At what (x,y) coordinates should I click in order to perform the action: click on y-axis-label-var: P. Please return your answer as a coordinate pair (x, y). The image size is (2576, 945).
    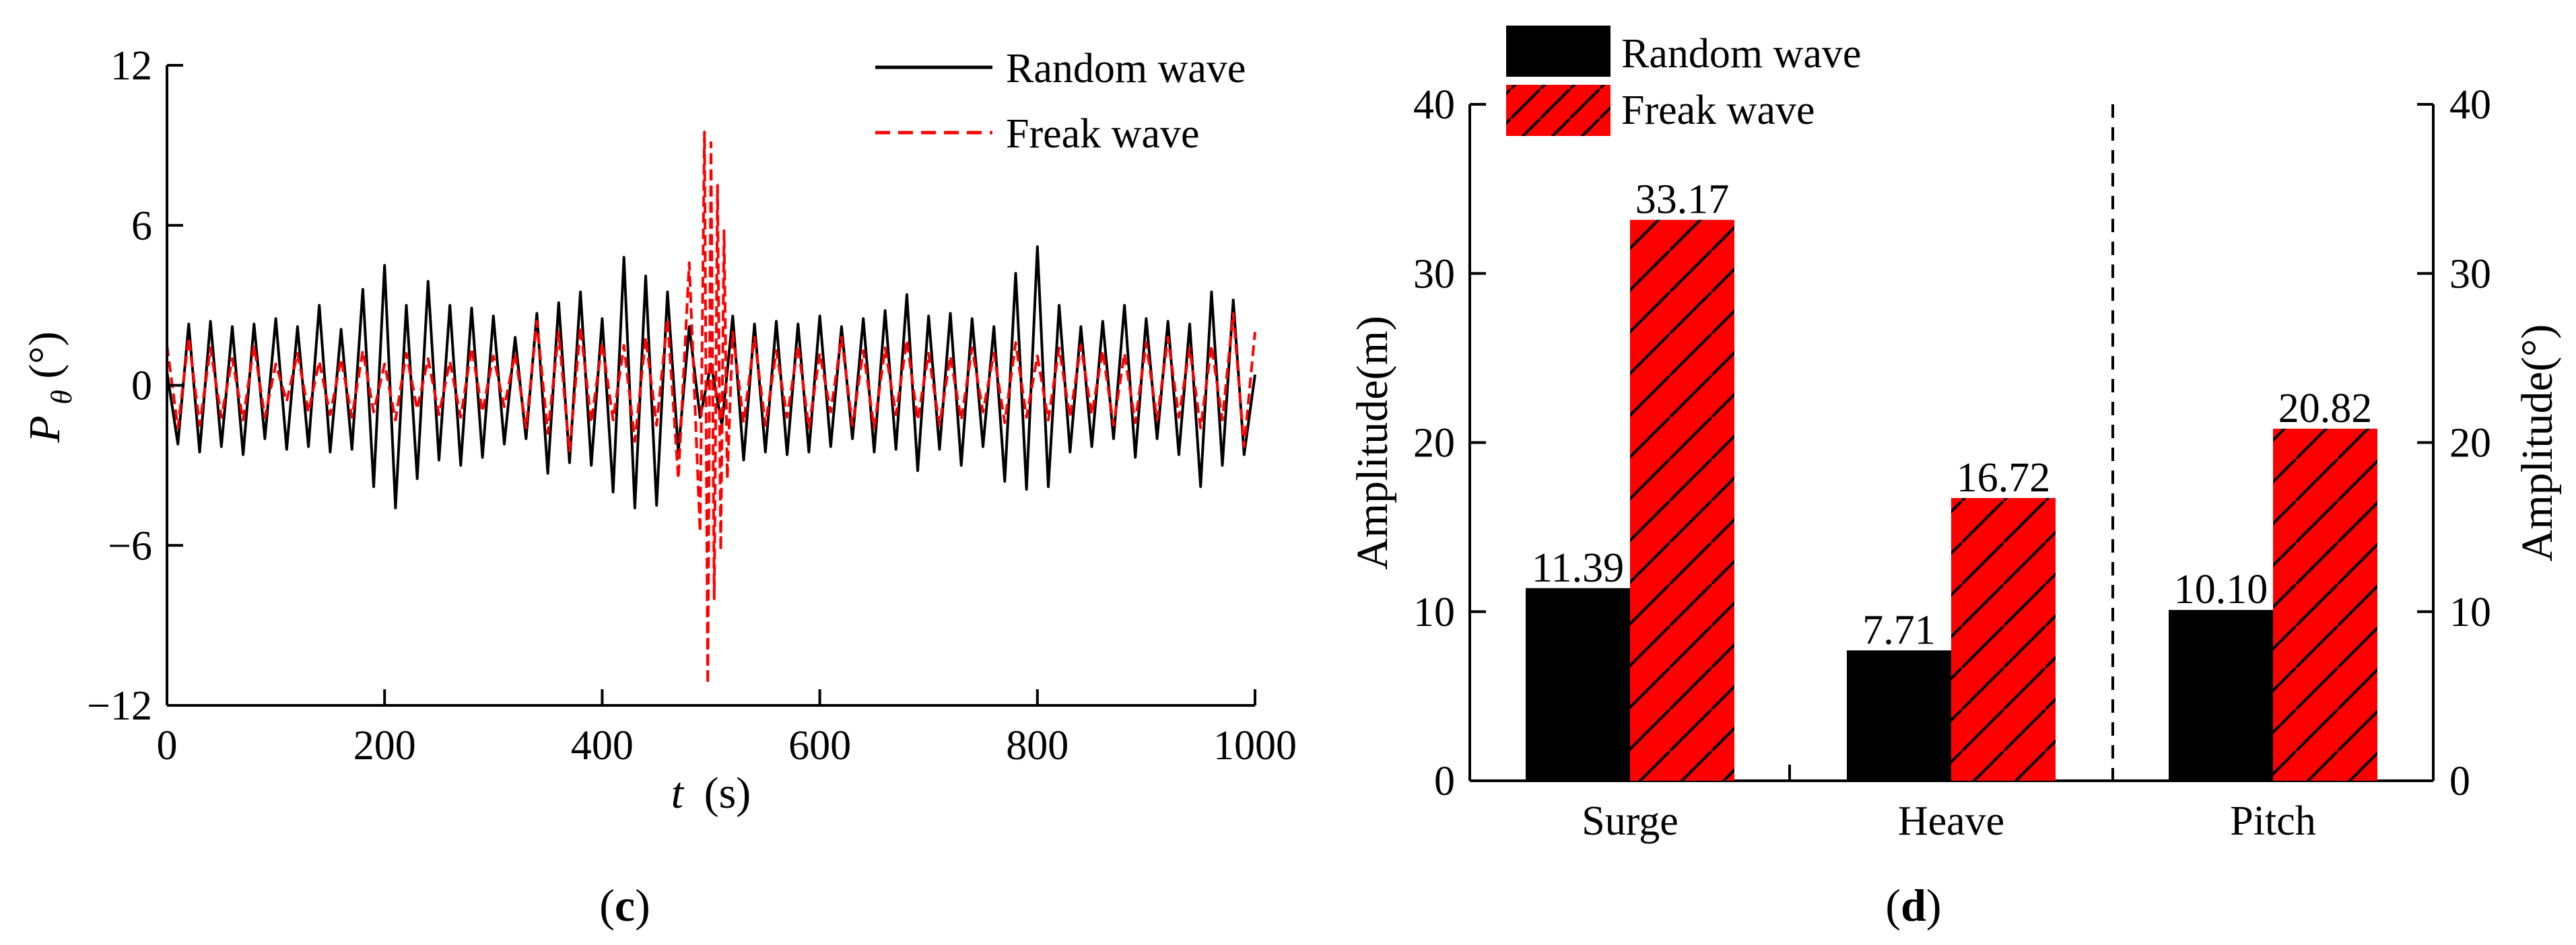
    Looking at the image, I should click on (44, 429).